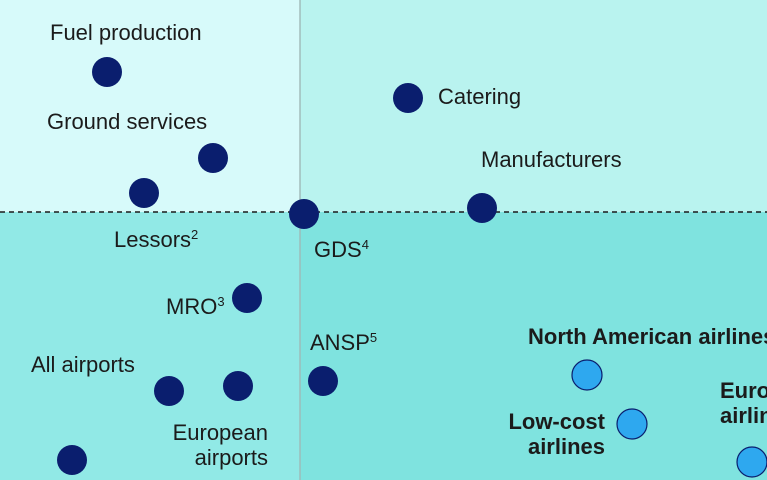  I want to click on point-mro, so click(247, 298).